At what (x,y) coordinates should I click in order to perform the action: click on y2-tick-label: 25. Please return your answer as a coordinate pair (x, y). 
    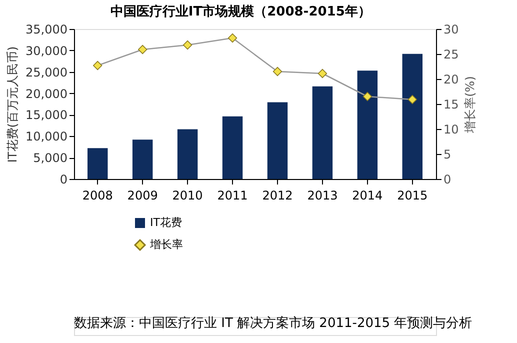
    Looking at the image, I should click on (451, 55).